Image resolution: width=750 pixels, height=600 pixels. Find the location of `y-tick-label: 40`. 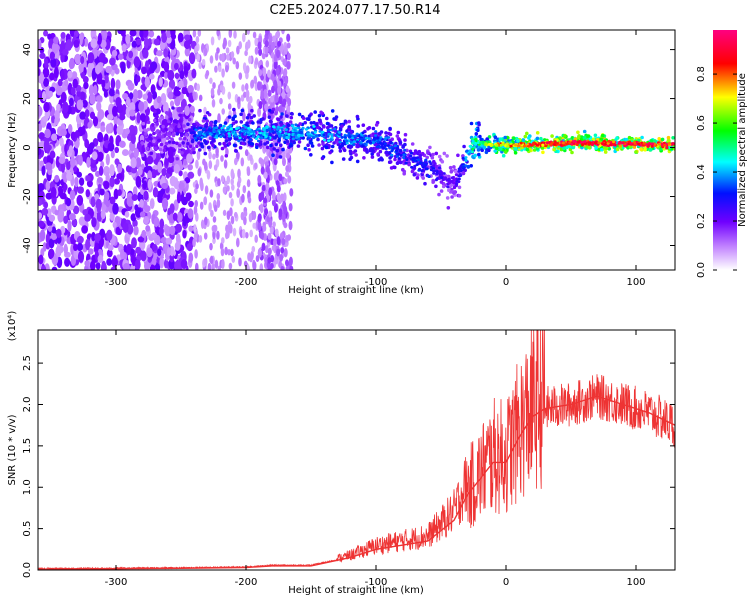

y-tick-label: 40 is located at coordinates (27, 49).